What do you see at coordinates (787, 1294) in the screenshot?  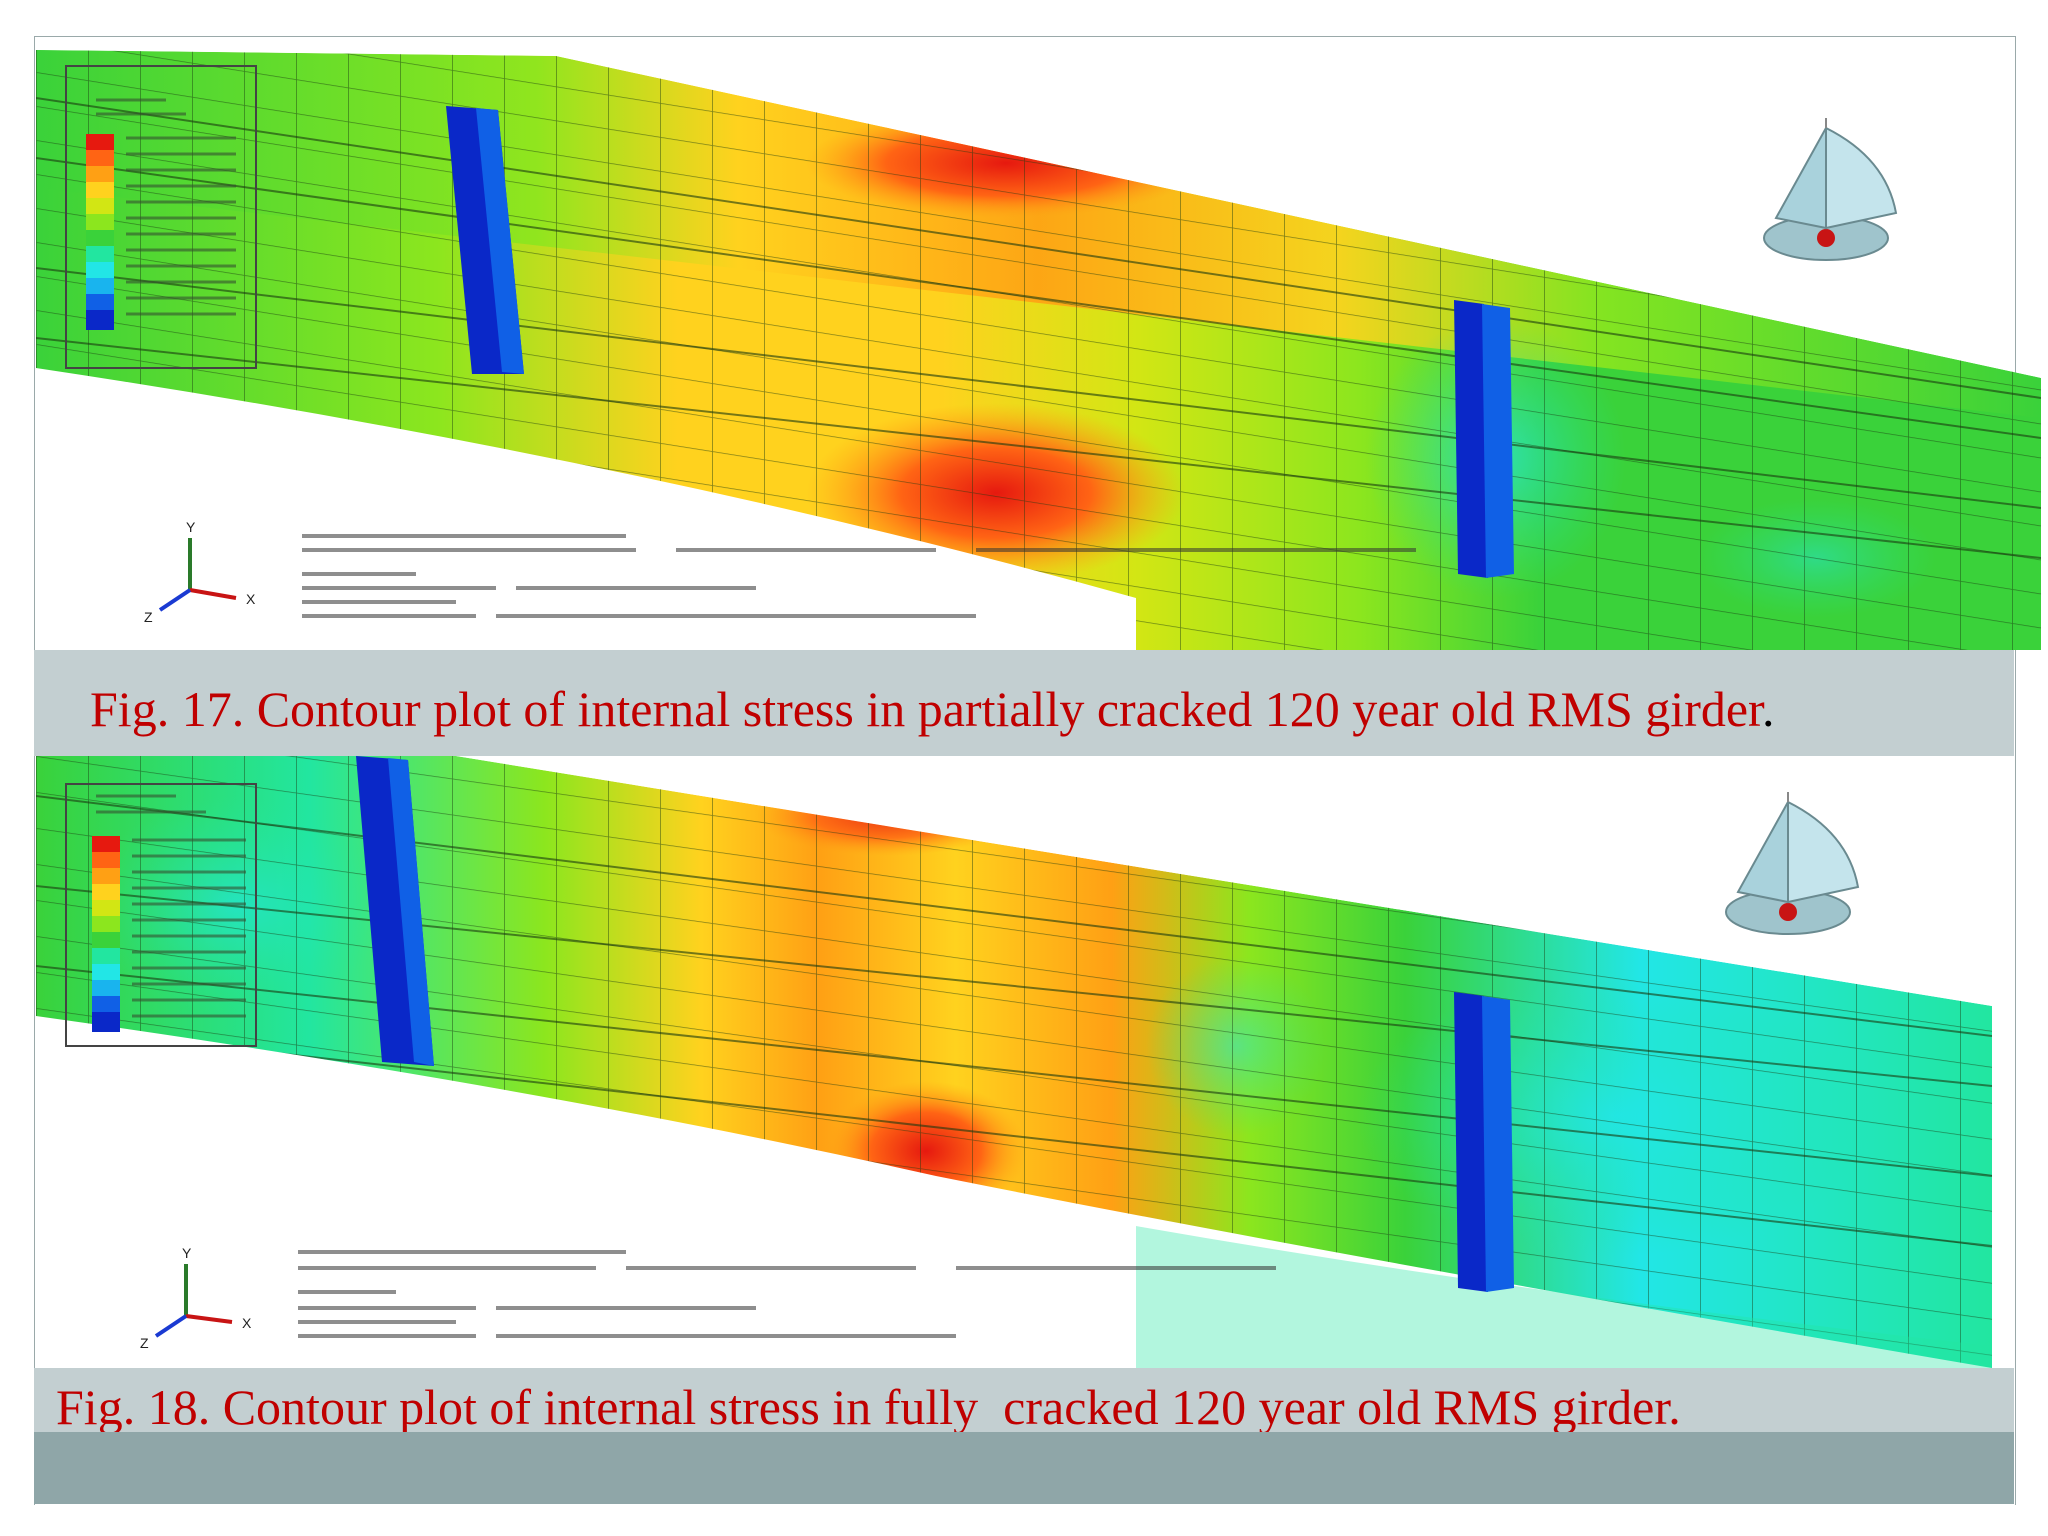 I see `fig18-annotation-block` at bounding box center [787, 1294].